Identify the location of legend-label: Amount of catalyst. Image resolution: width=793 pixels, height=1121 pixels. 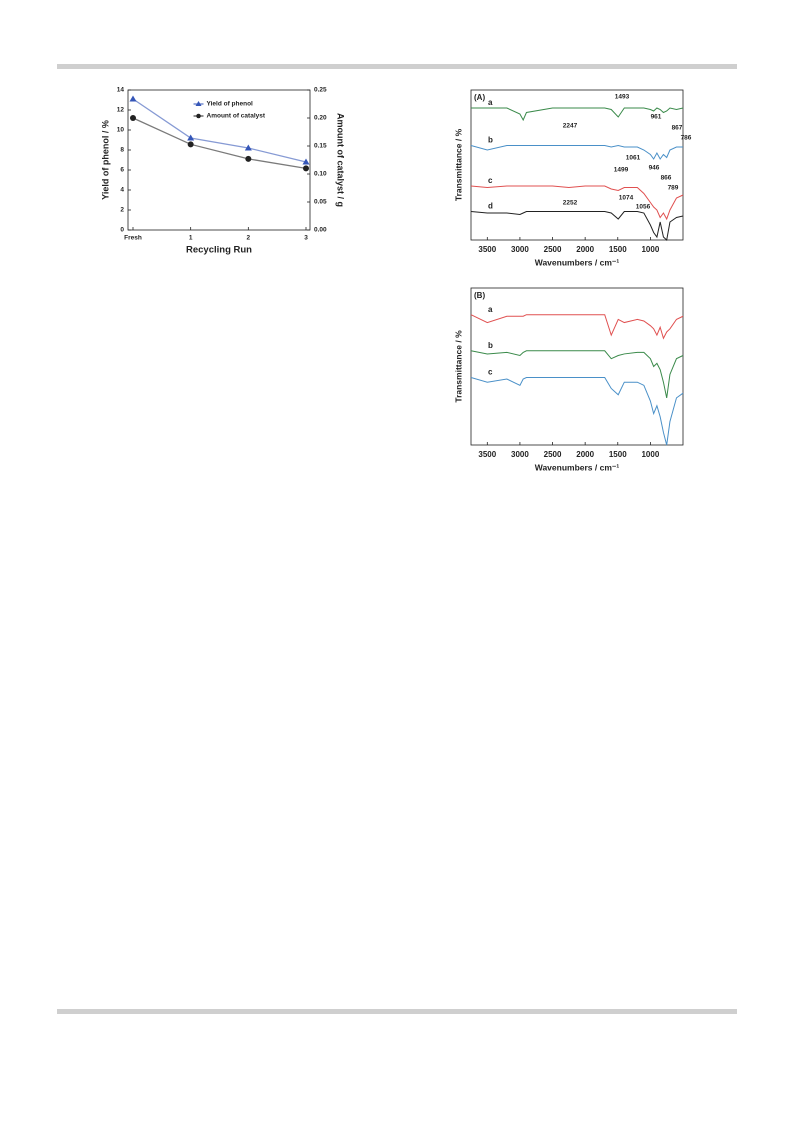
(236, 116).